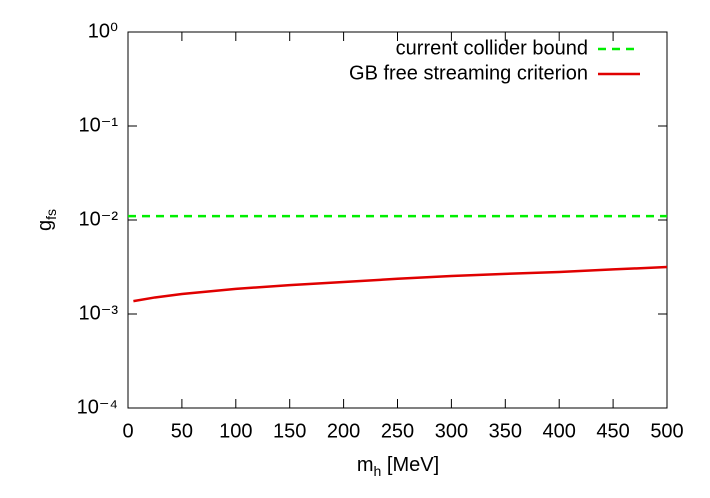  I want to click on y-tick-label: 10⁻¹, so click(99, 125).